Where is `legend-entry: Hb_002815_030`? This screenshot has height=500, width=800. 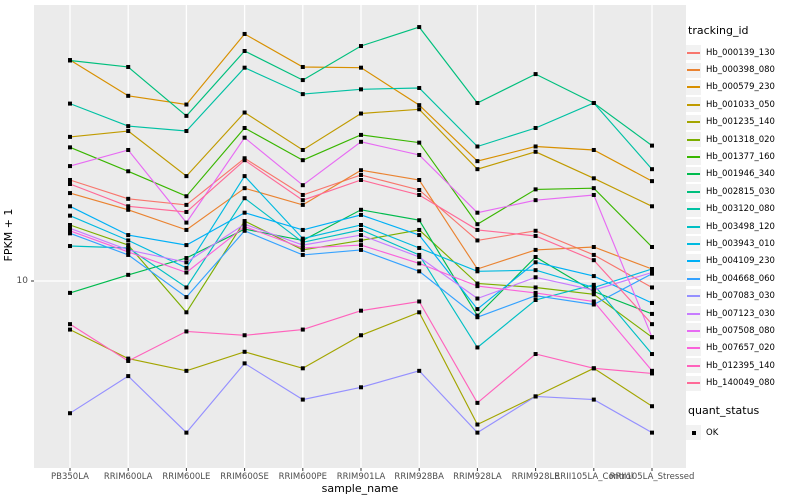
legend-entry: Hb_002815_030 is located at coordinates (742, 191).